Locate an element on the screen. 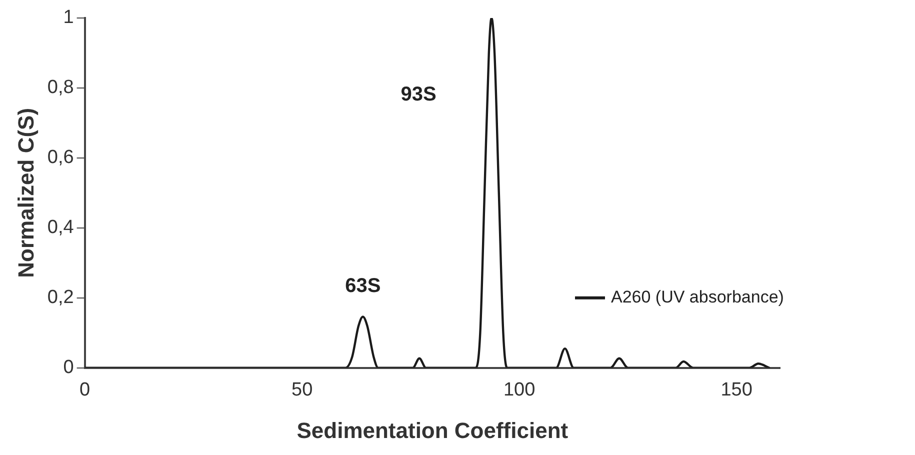 The height and width of the screenshot is (455, 915). x-tick-label: 150 is located at coordinates (736, 389).